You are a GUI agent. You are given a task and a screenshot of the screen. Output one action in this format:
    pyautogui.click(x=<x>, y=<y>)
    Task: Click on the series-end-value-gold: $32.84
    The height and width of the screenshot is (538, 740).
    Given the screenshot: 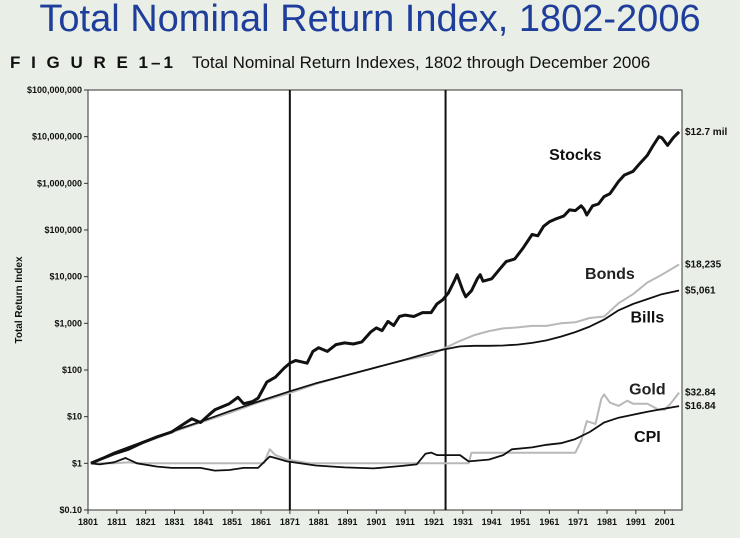 What is the action you would take?
    pyautogui.click(x=700, y=393)
    